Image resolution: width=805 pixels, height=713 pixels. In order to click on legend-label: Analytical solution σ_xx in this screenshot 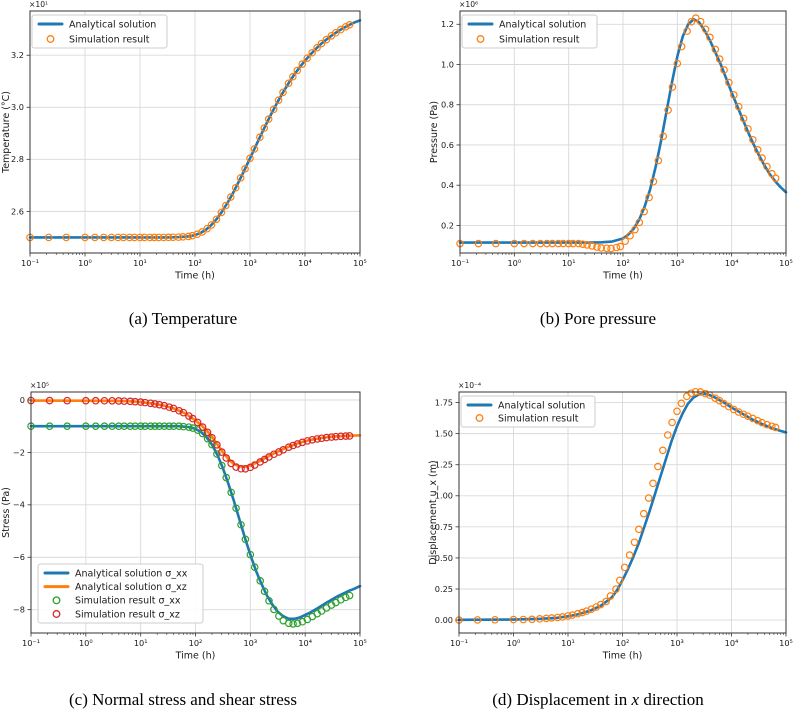, I will do `click(131, 573)`.